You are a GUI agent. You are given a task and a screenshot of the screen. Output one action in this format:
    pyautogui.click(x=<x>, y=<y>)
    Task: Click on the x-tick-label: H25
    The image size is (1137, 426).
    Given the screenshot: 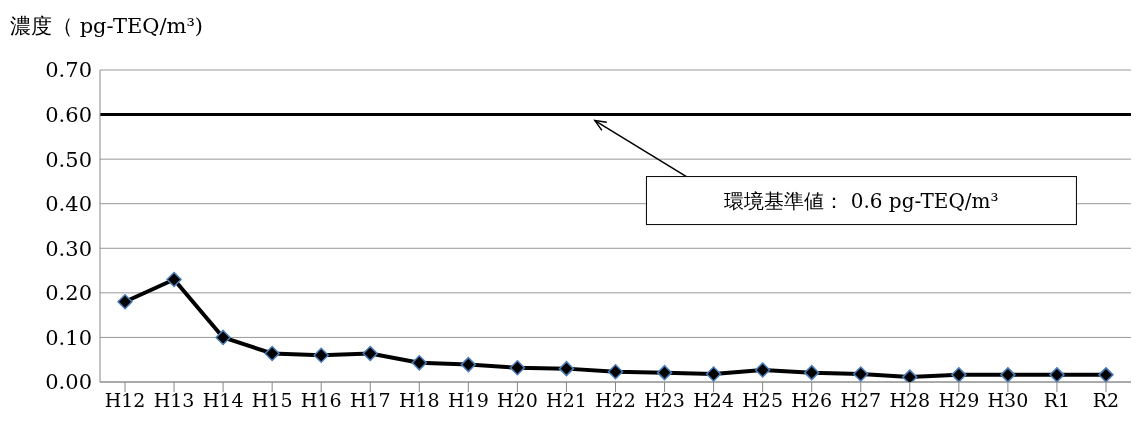 What is the action you would take?
    pyautogui.click(x=763, y=400)
    